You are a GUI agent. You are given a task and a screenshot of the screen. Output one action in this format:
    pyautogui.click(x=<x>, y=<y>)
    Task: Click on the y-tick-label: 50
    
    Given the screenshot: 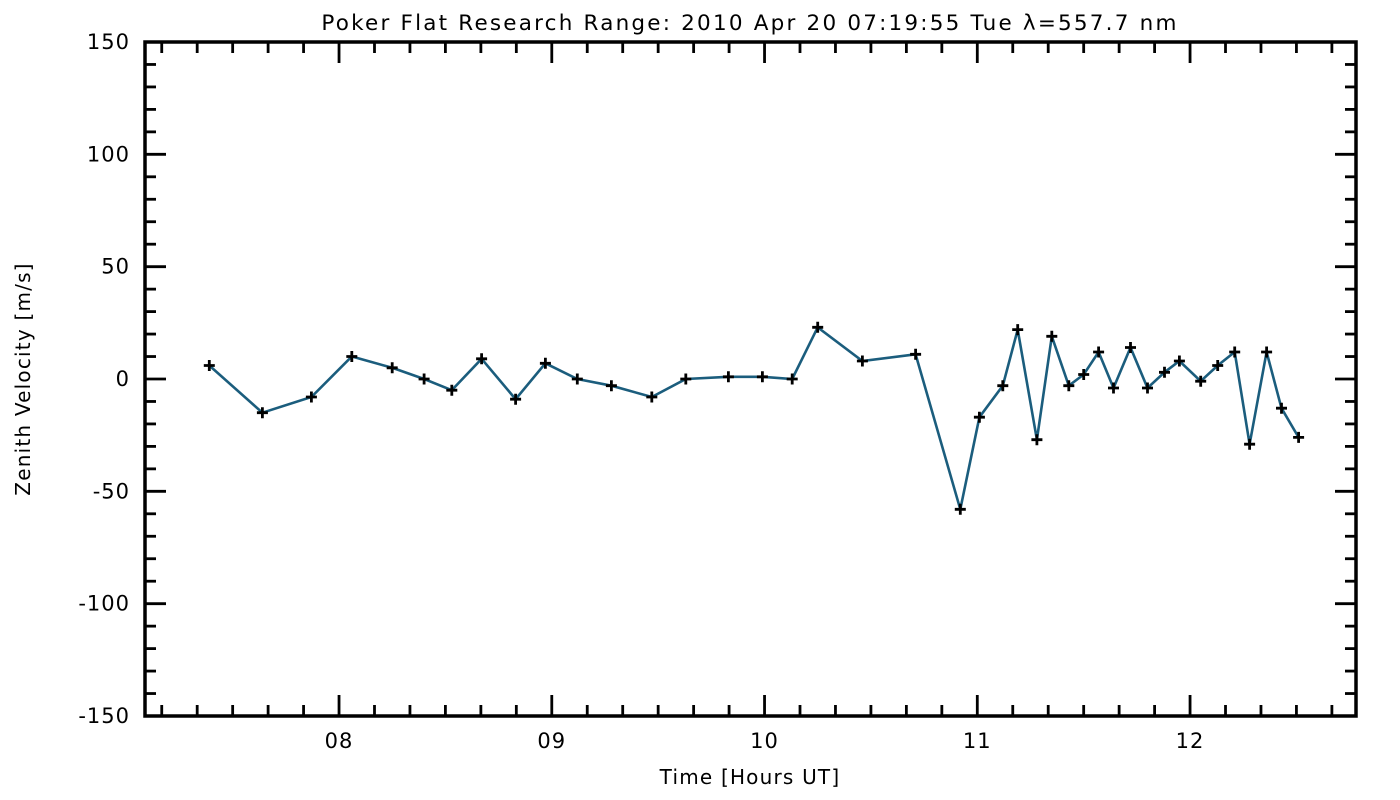 What is the action you would take?
    pyautogui.click(x=115, y=267)
    